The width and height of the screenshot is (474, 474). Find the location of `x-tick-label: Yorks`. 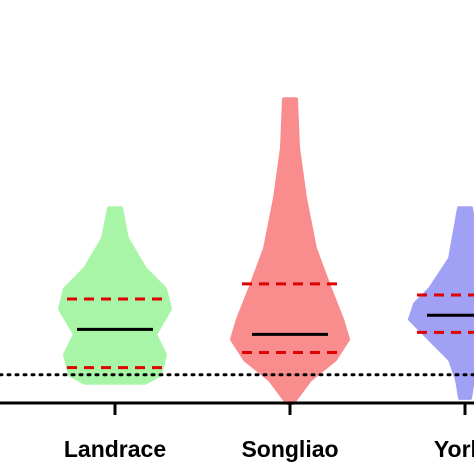

x-tick-label: Yorks is located at coordinates (454, 449).